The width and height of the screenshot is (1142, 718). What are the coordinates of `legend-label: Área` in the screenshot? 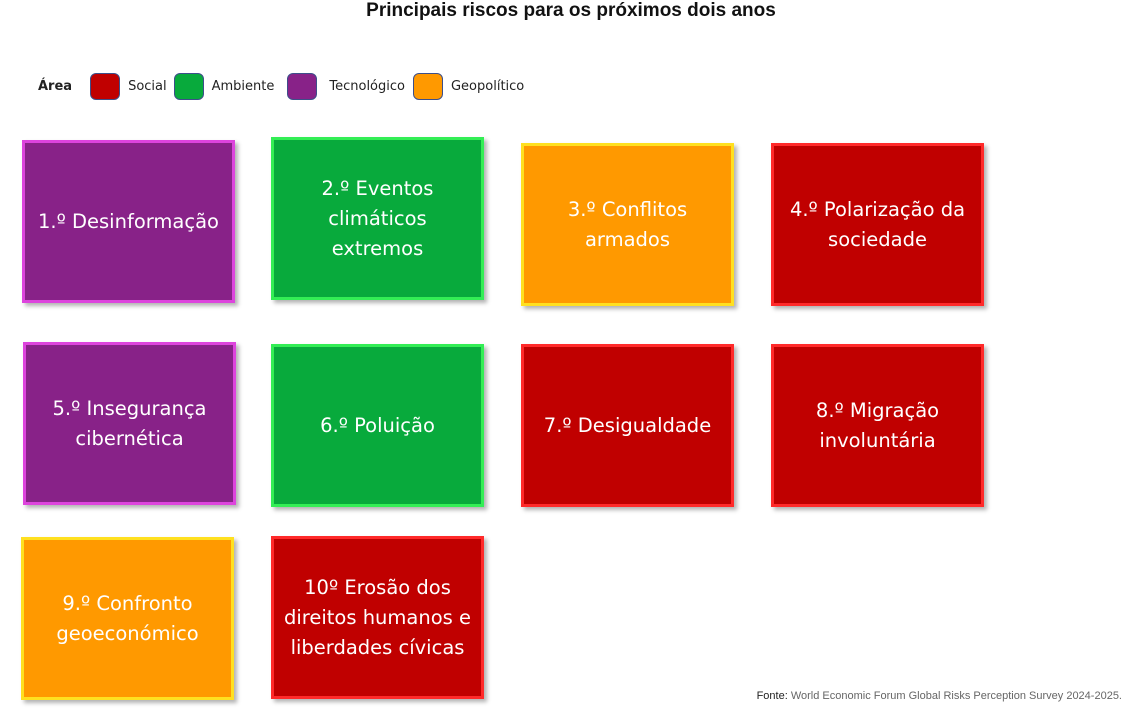 It's located at (55, 86).